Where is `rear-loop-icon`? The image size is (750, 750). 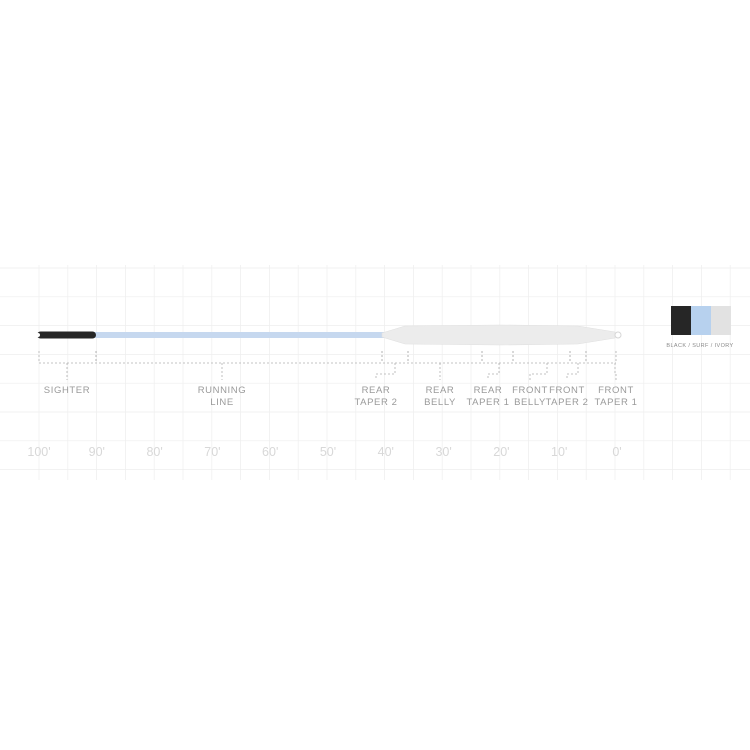
rear-loop-icon is located at coordinates (37, 335).